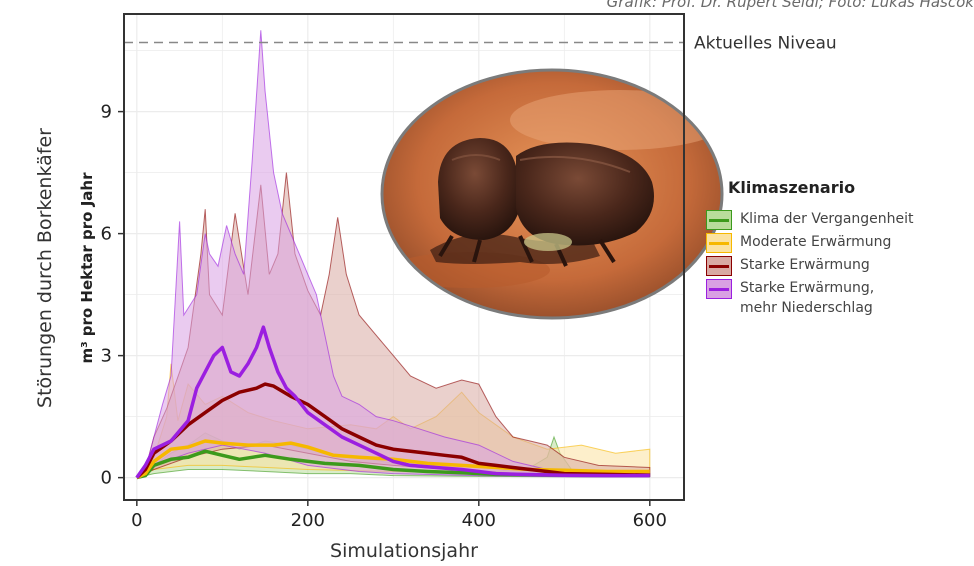 The width and height of the screenshot is (974, 566). I want to click on y-axis-unit-line: m³ pro Hektar pro Jahr, so click(87, 268).